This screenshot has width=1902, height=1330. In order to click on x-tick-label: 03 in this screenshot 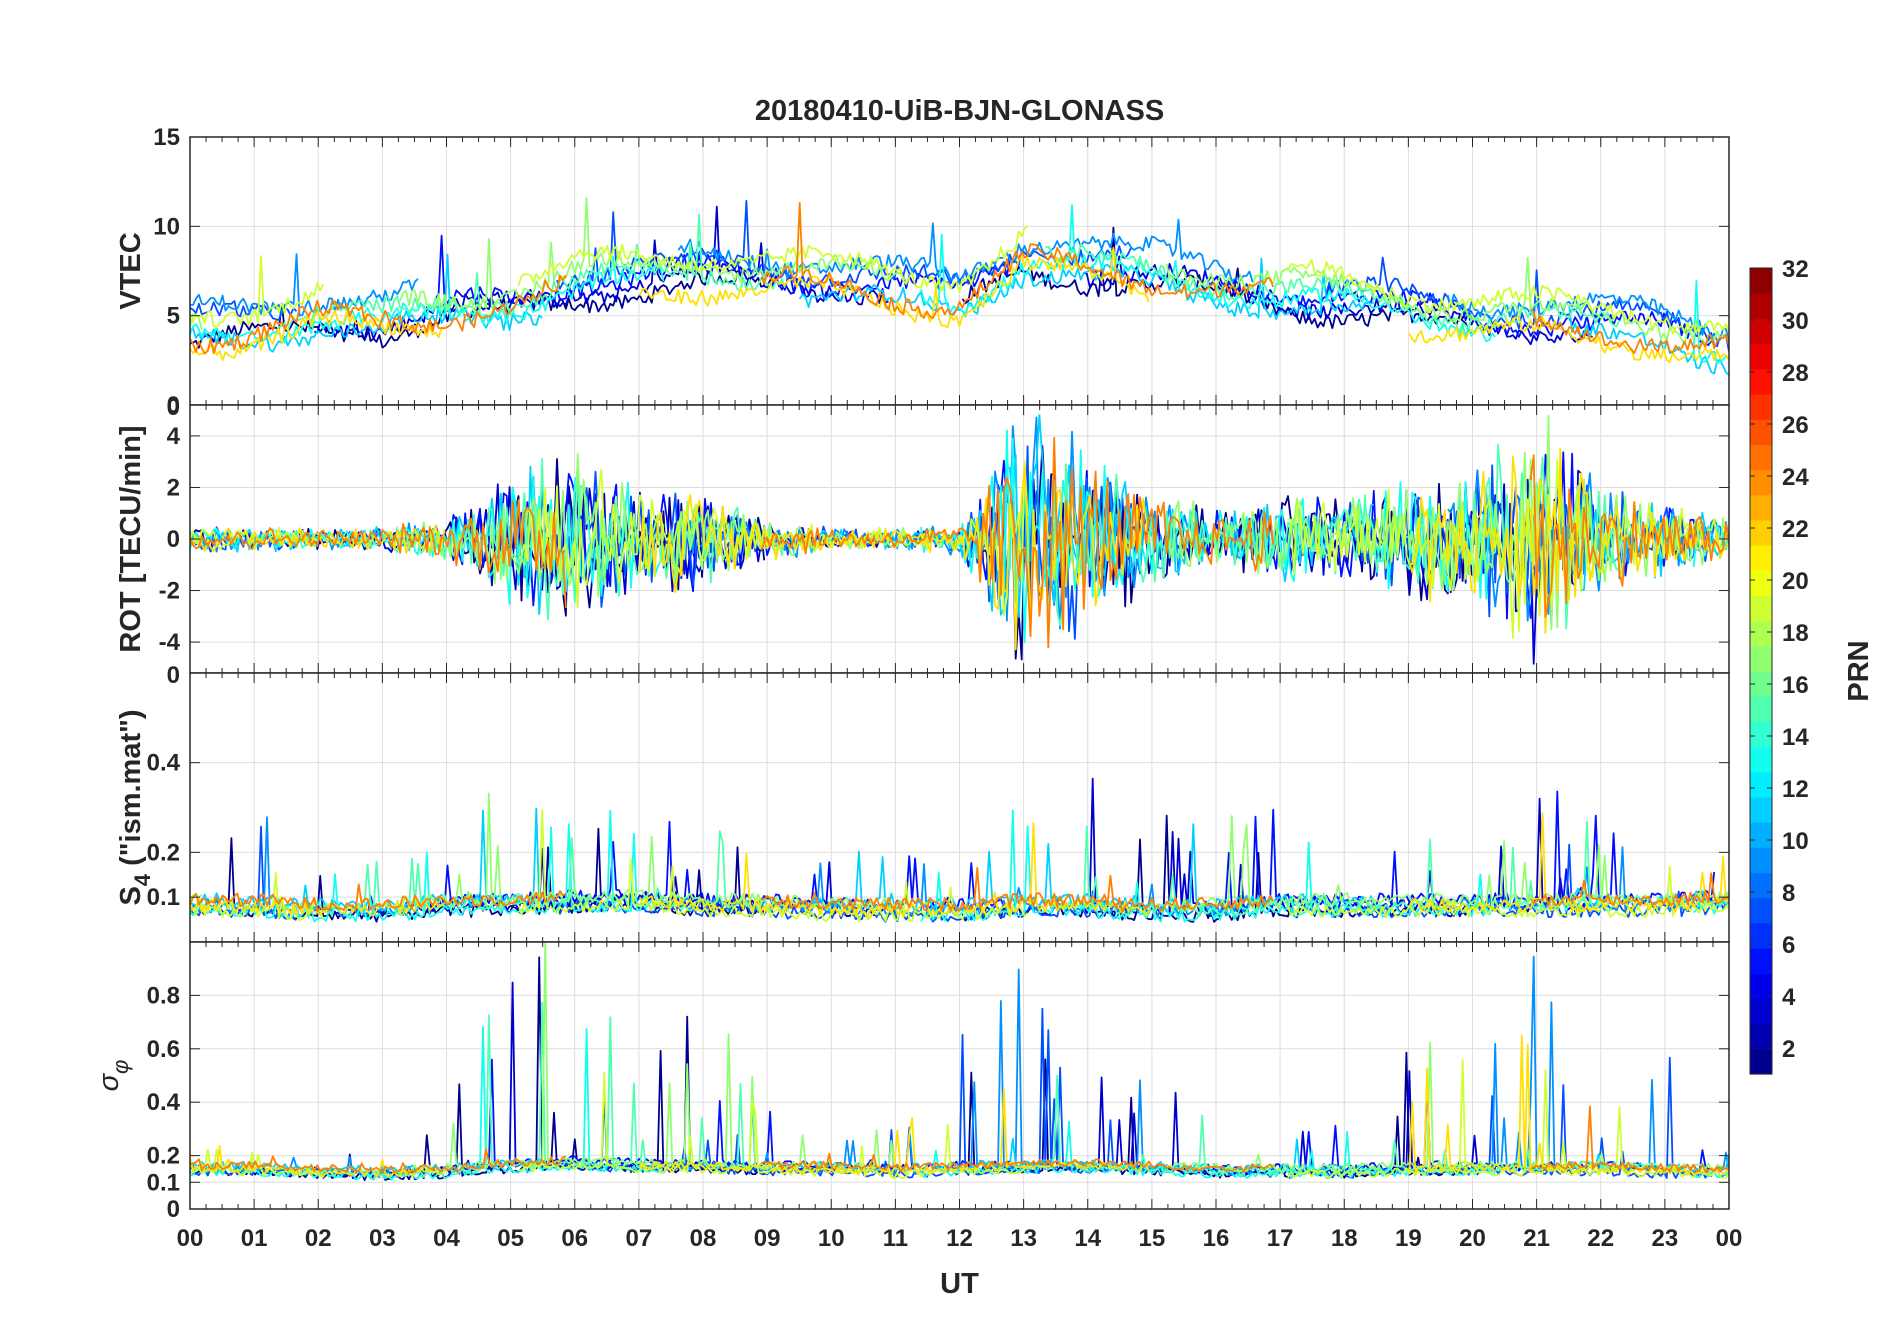, I will do `click(382, 1238)`.